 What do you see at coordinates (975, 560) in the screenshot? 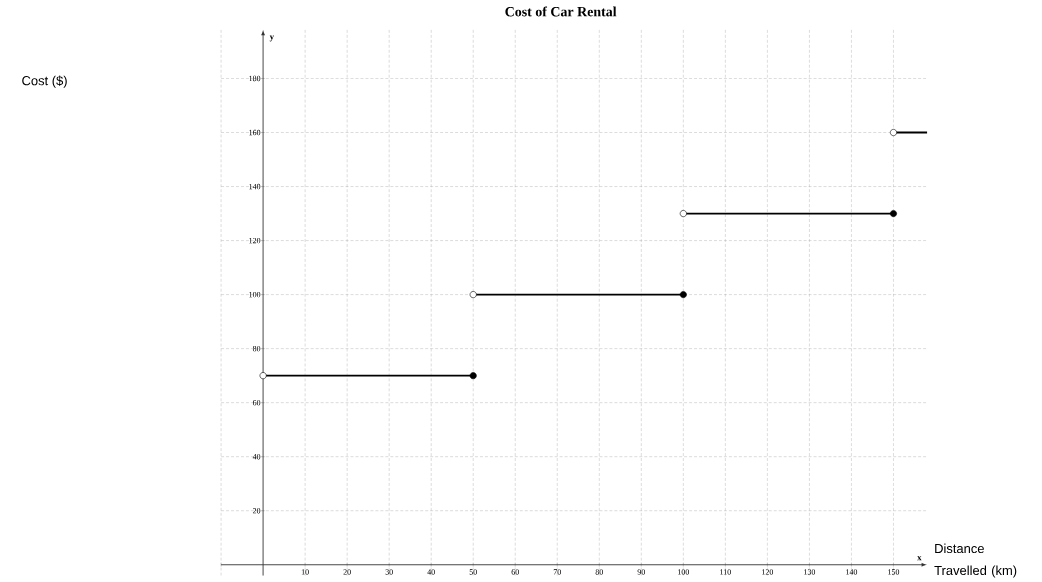
I see `x-axis-title: Distance Travelled (km)` at bounding box center [975, 560].